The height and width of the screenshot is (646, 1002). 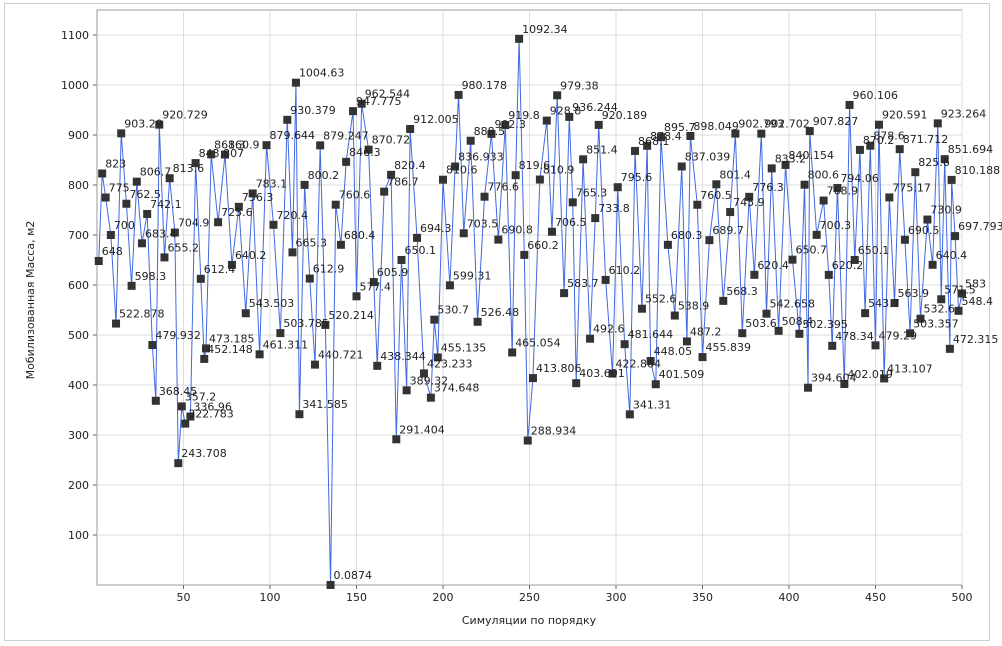 What do you see at coordinates (716, 126) in the screenshot?
I see `data-label: 898.049` at bounding box center [716, 126].